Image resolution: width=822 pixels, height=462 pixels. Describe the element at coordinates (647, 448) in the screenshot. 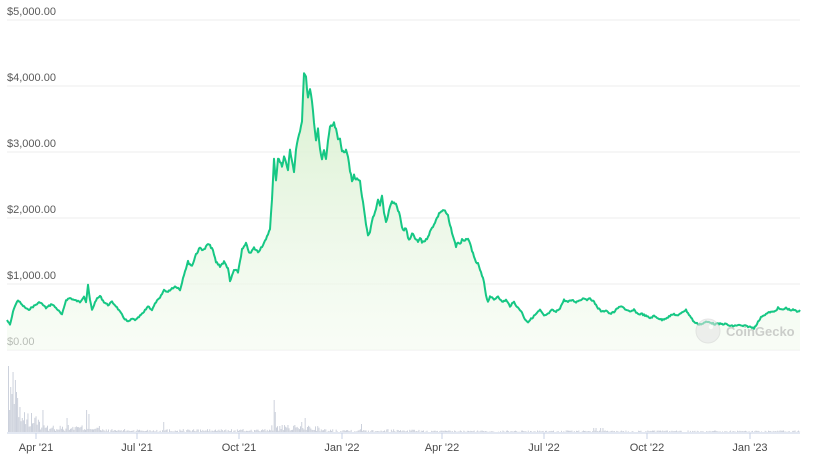

I see `x-tick-label: Oct '22` at that location.